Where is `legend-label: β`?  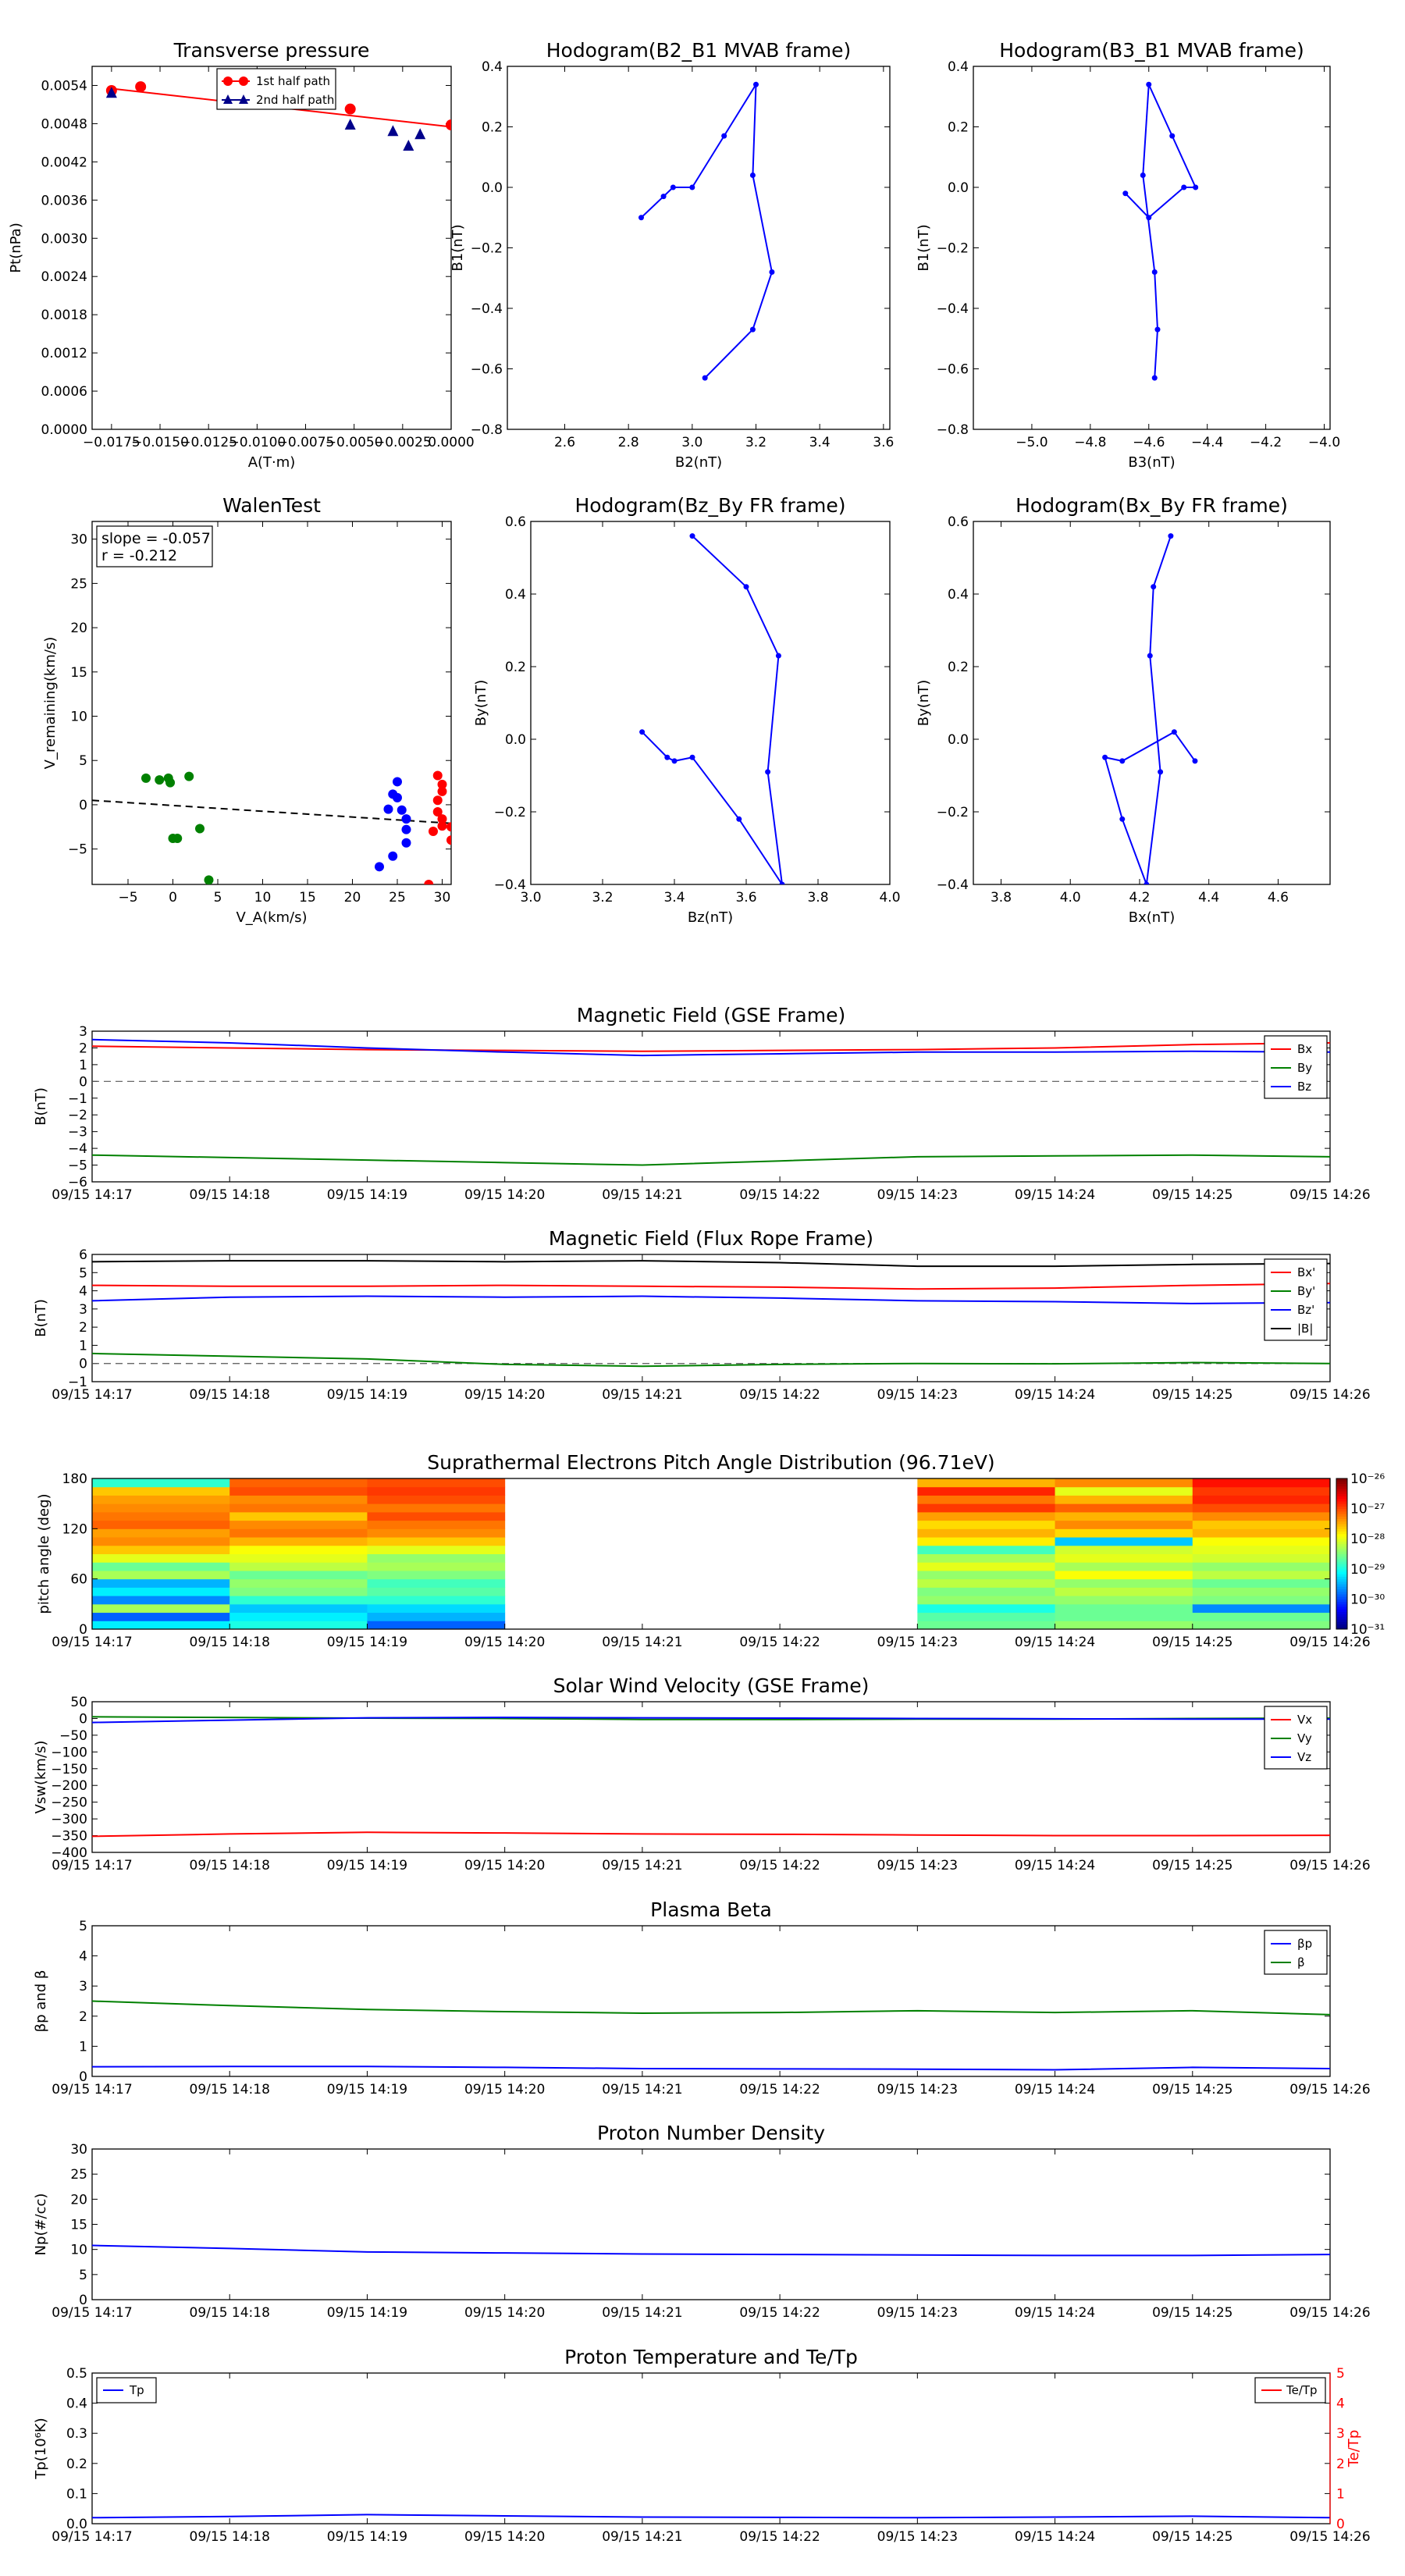 legend-label: β is located at coordinates (1301, 1962).